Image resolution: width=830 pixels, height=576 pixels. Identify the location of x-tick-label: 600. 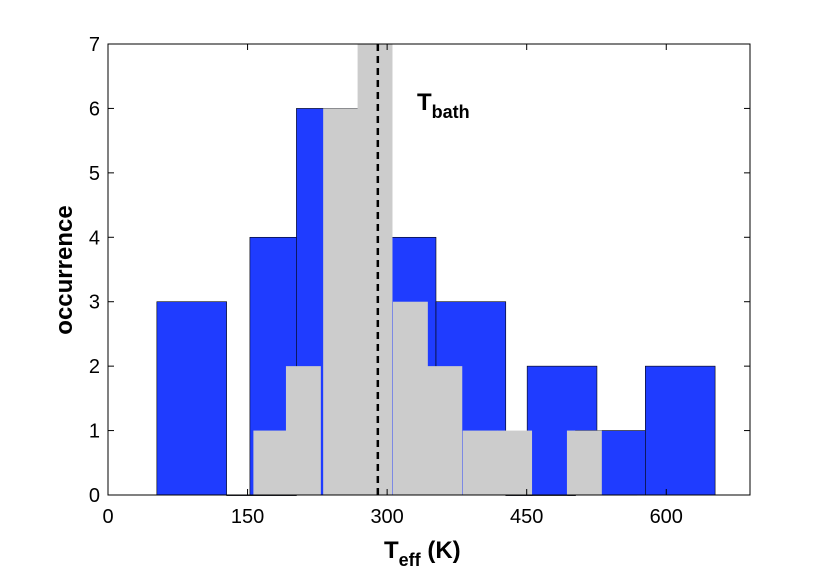
(666, 517).